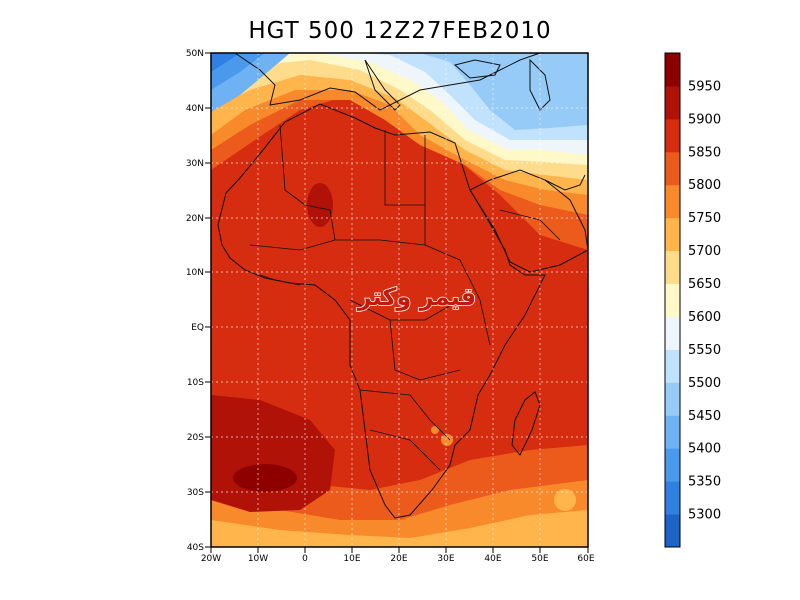 The image size is (800, 600). I want to click on lat-label: 10N, so click(195, 273).